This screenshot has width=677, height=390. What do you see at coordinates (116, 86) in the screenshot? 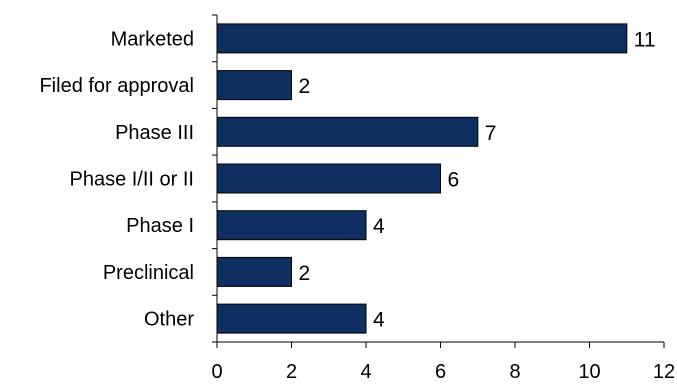
I see `category-label: Filed for approval` at bounding box center [116, 86].